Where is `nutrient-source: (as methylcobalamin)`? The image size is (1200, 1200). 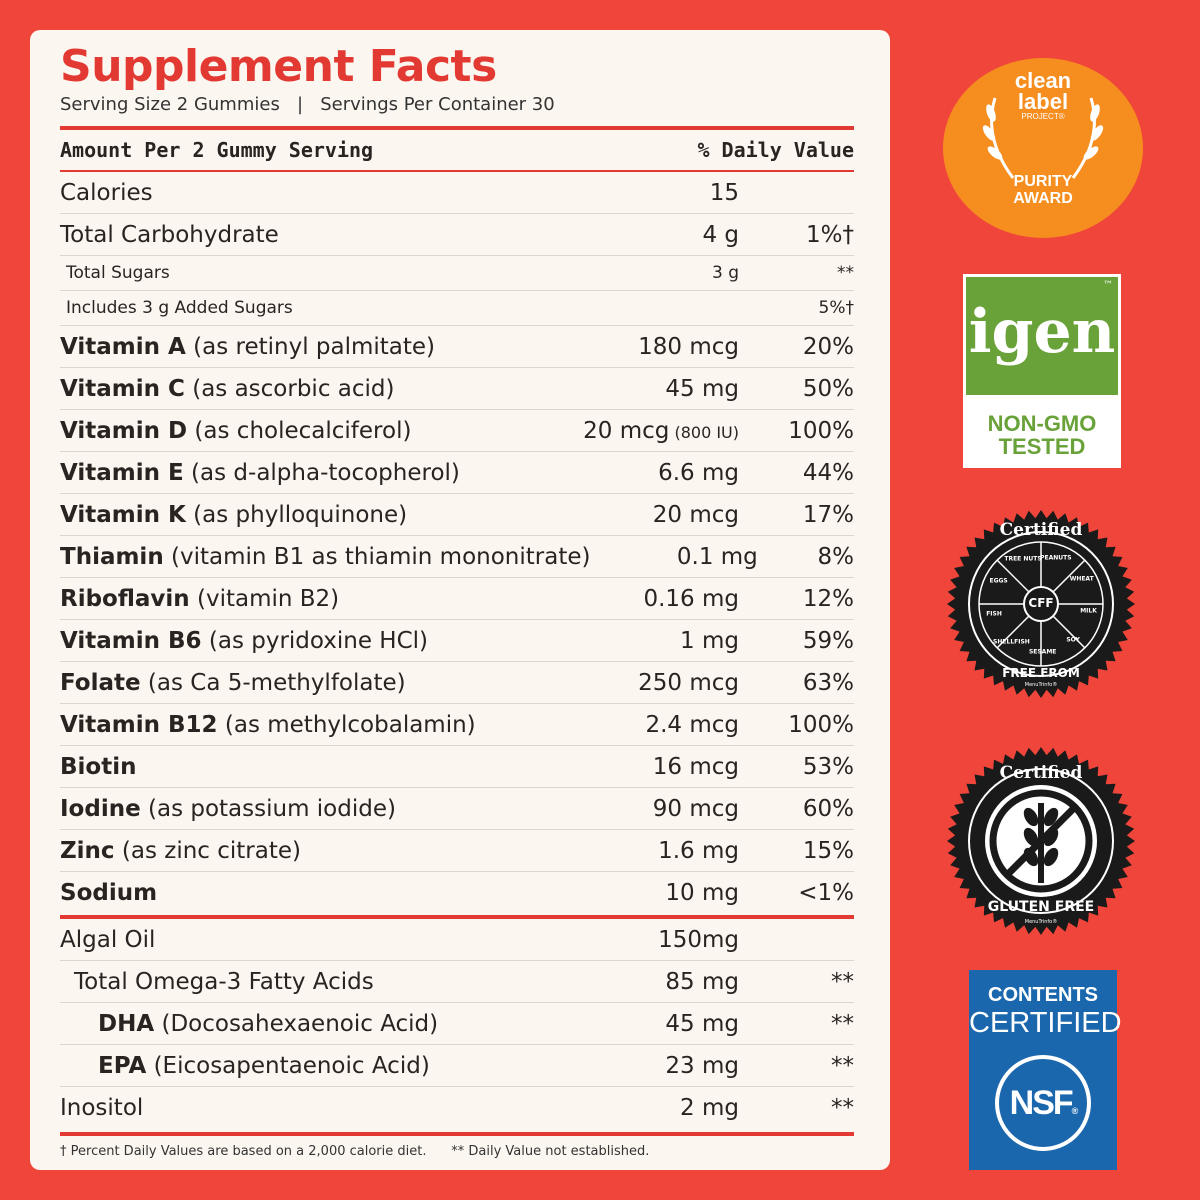
nutrient-source: (as methylcobalamin) is located at coordinates (346, 724).